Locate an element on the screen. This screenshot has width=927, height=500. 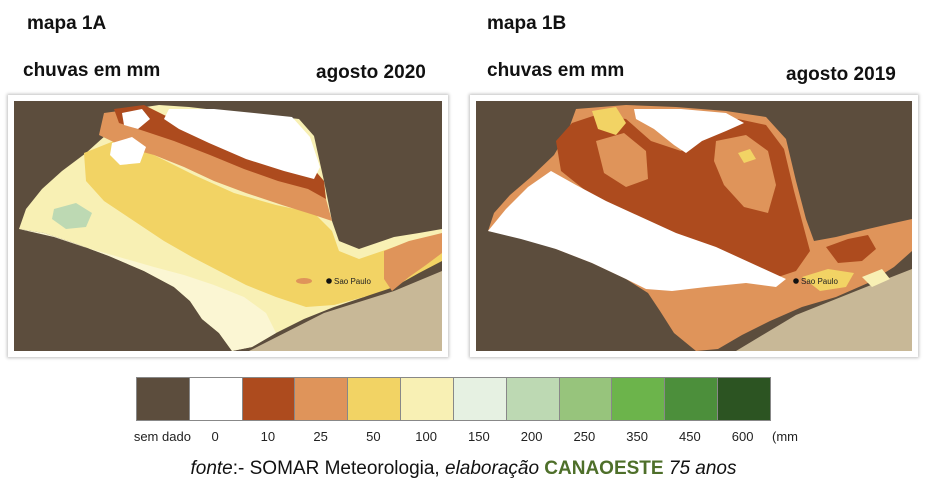
map-a-coast-25mm is located at coordinates (413, 262).